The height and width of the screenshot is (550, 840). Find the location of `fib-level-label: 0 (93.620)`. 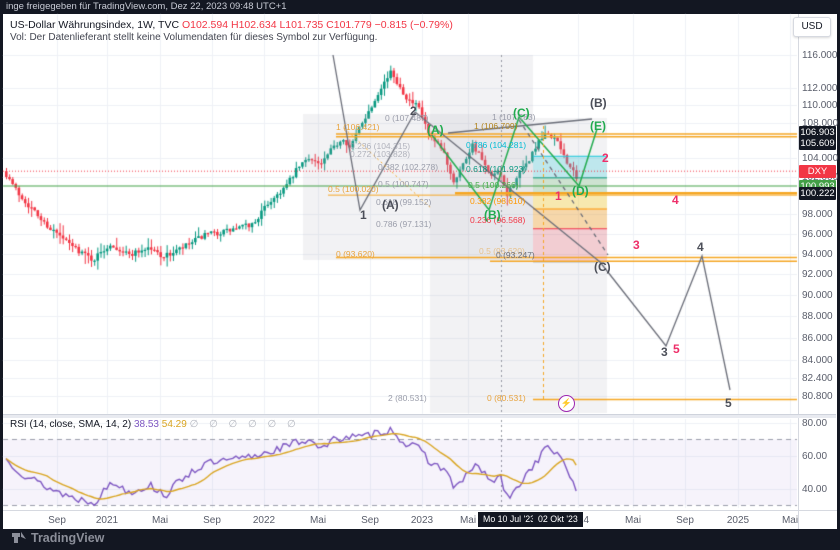

fib-level-label: 0 (93.620) is located at coordinates (355, 254).